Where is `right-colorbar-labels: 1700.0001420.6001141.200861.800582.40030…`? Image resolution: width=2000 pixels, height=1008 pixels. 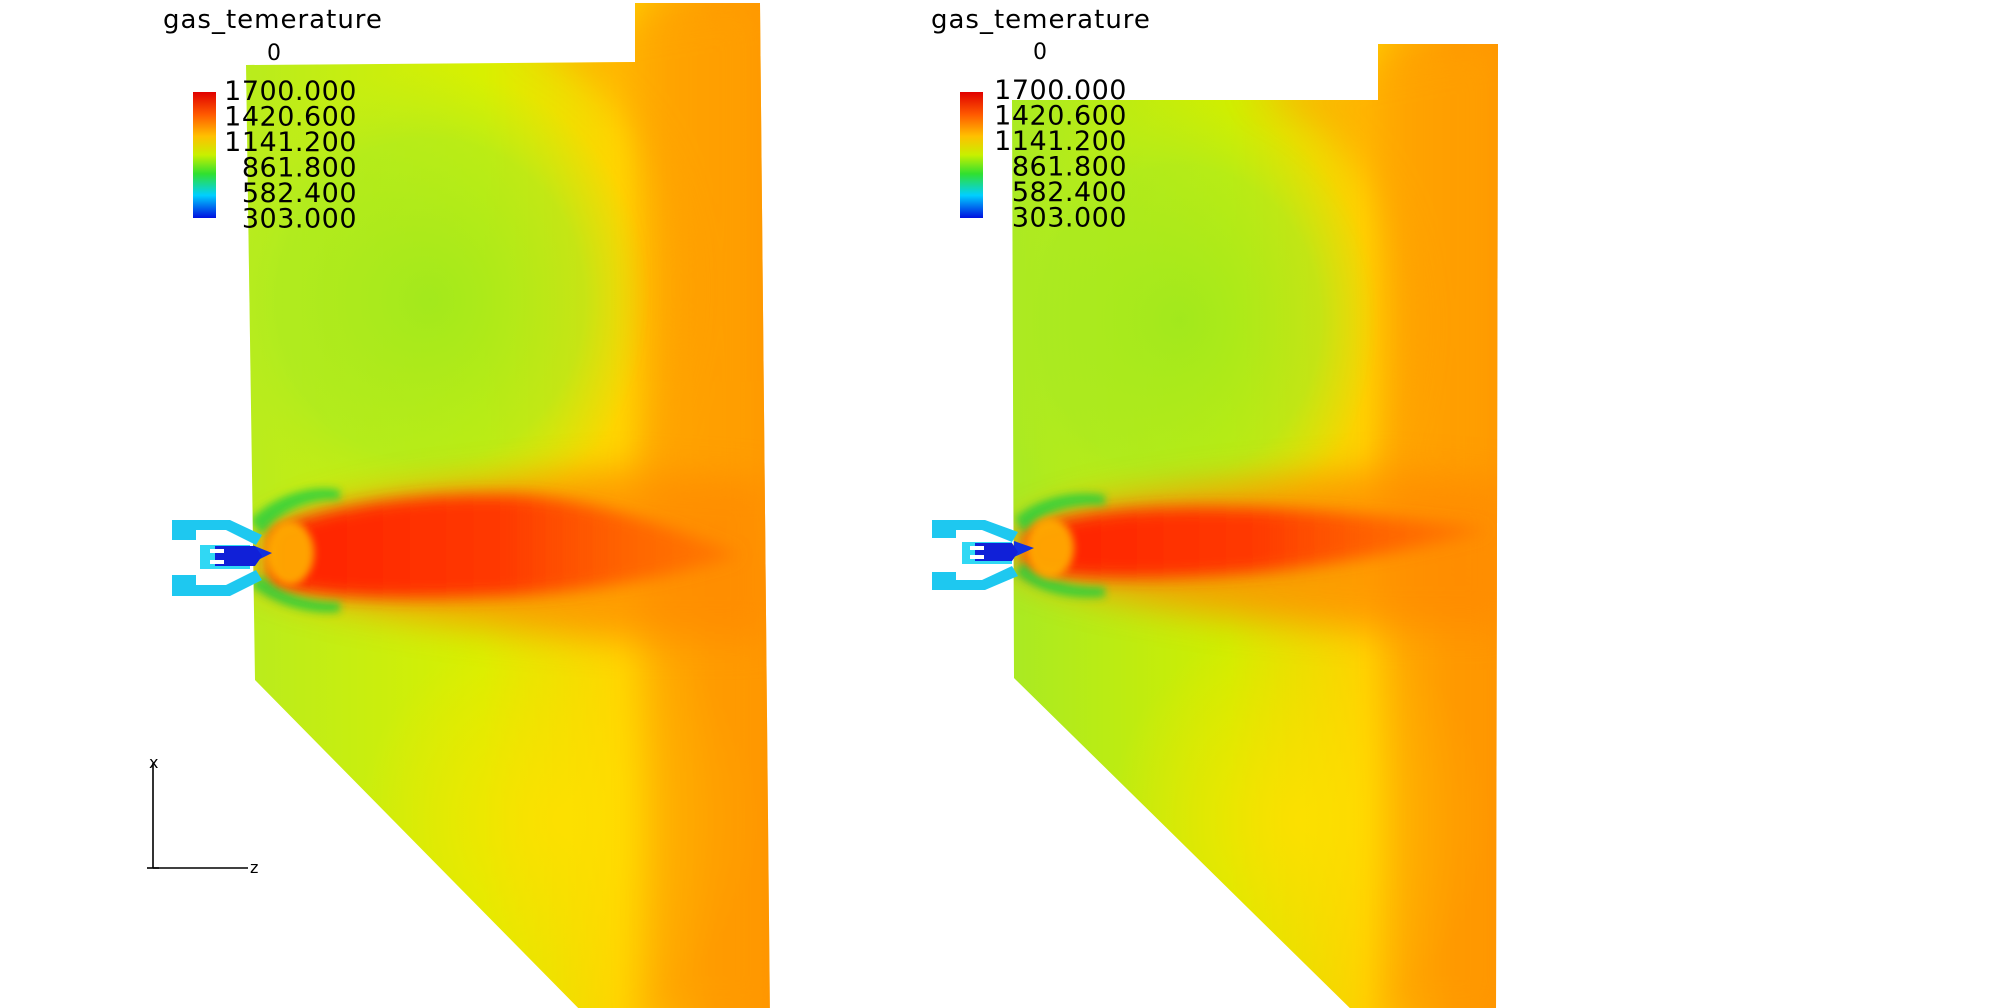 right-colorbar-labels: 1700.0001420.6001141.200861.800582.40030… is located at coordinates (1060, 154).